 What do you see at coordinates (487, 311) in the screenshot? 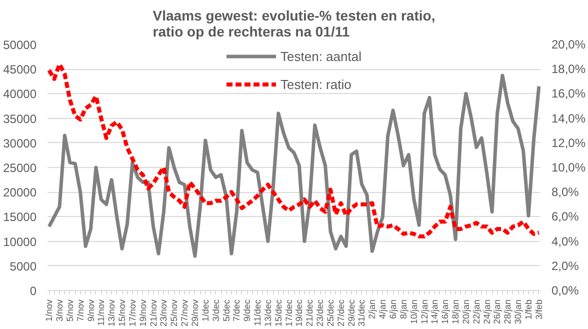
I see `x-tick-label: 24/jan` at bounding box center [487, 311].